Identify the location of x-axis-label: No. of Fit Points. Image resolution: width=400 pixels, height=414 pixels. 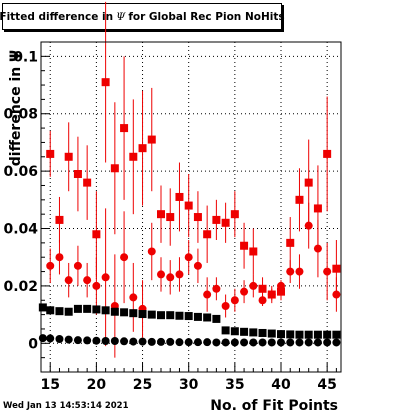
(274, 406).